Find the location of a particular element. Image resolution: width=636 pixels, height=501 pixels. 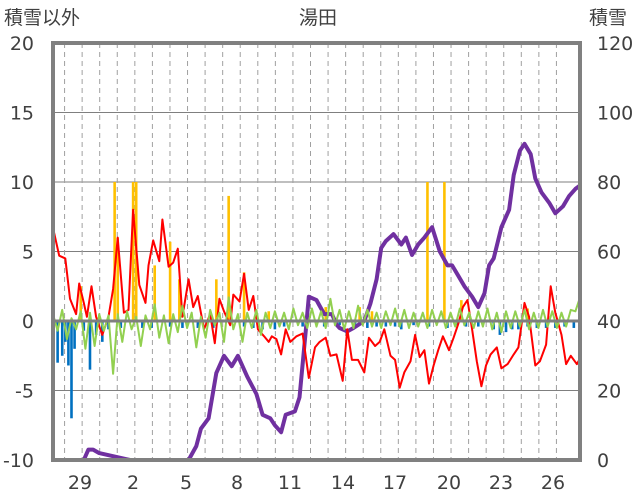

left-tick-label: -5 is located at coordinates (24, 392).